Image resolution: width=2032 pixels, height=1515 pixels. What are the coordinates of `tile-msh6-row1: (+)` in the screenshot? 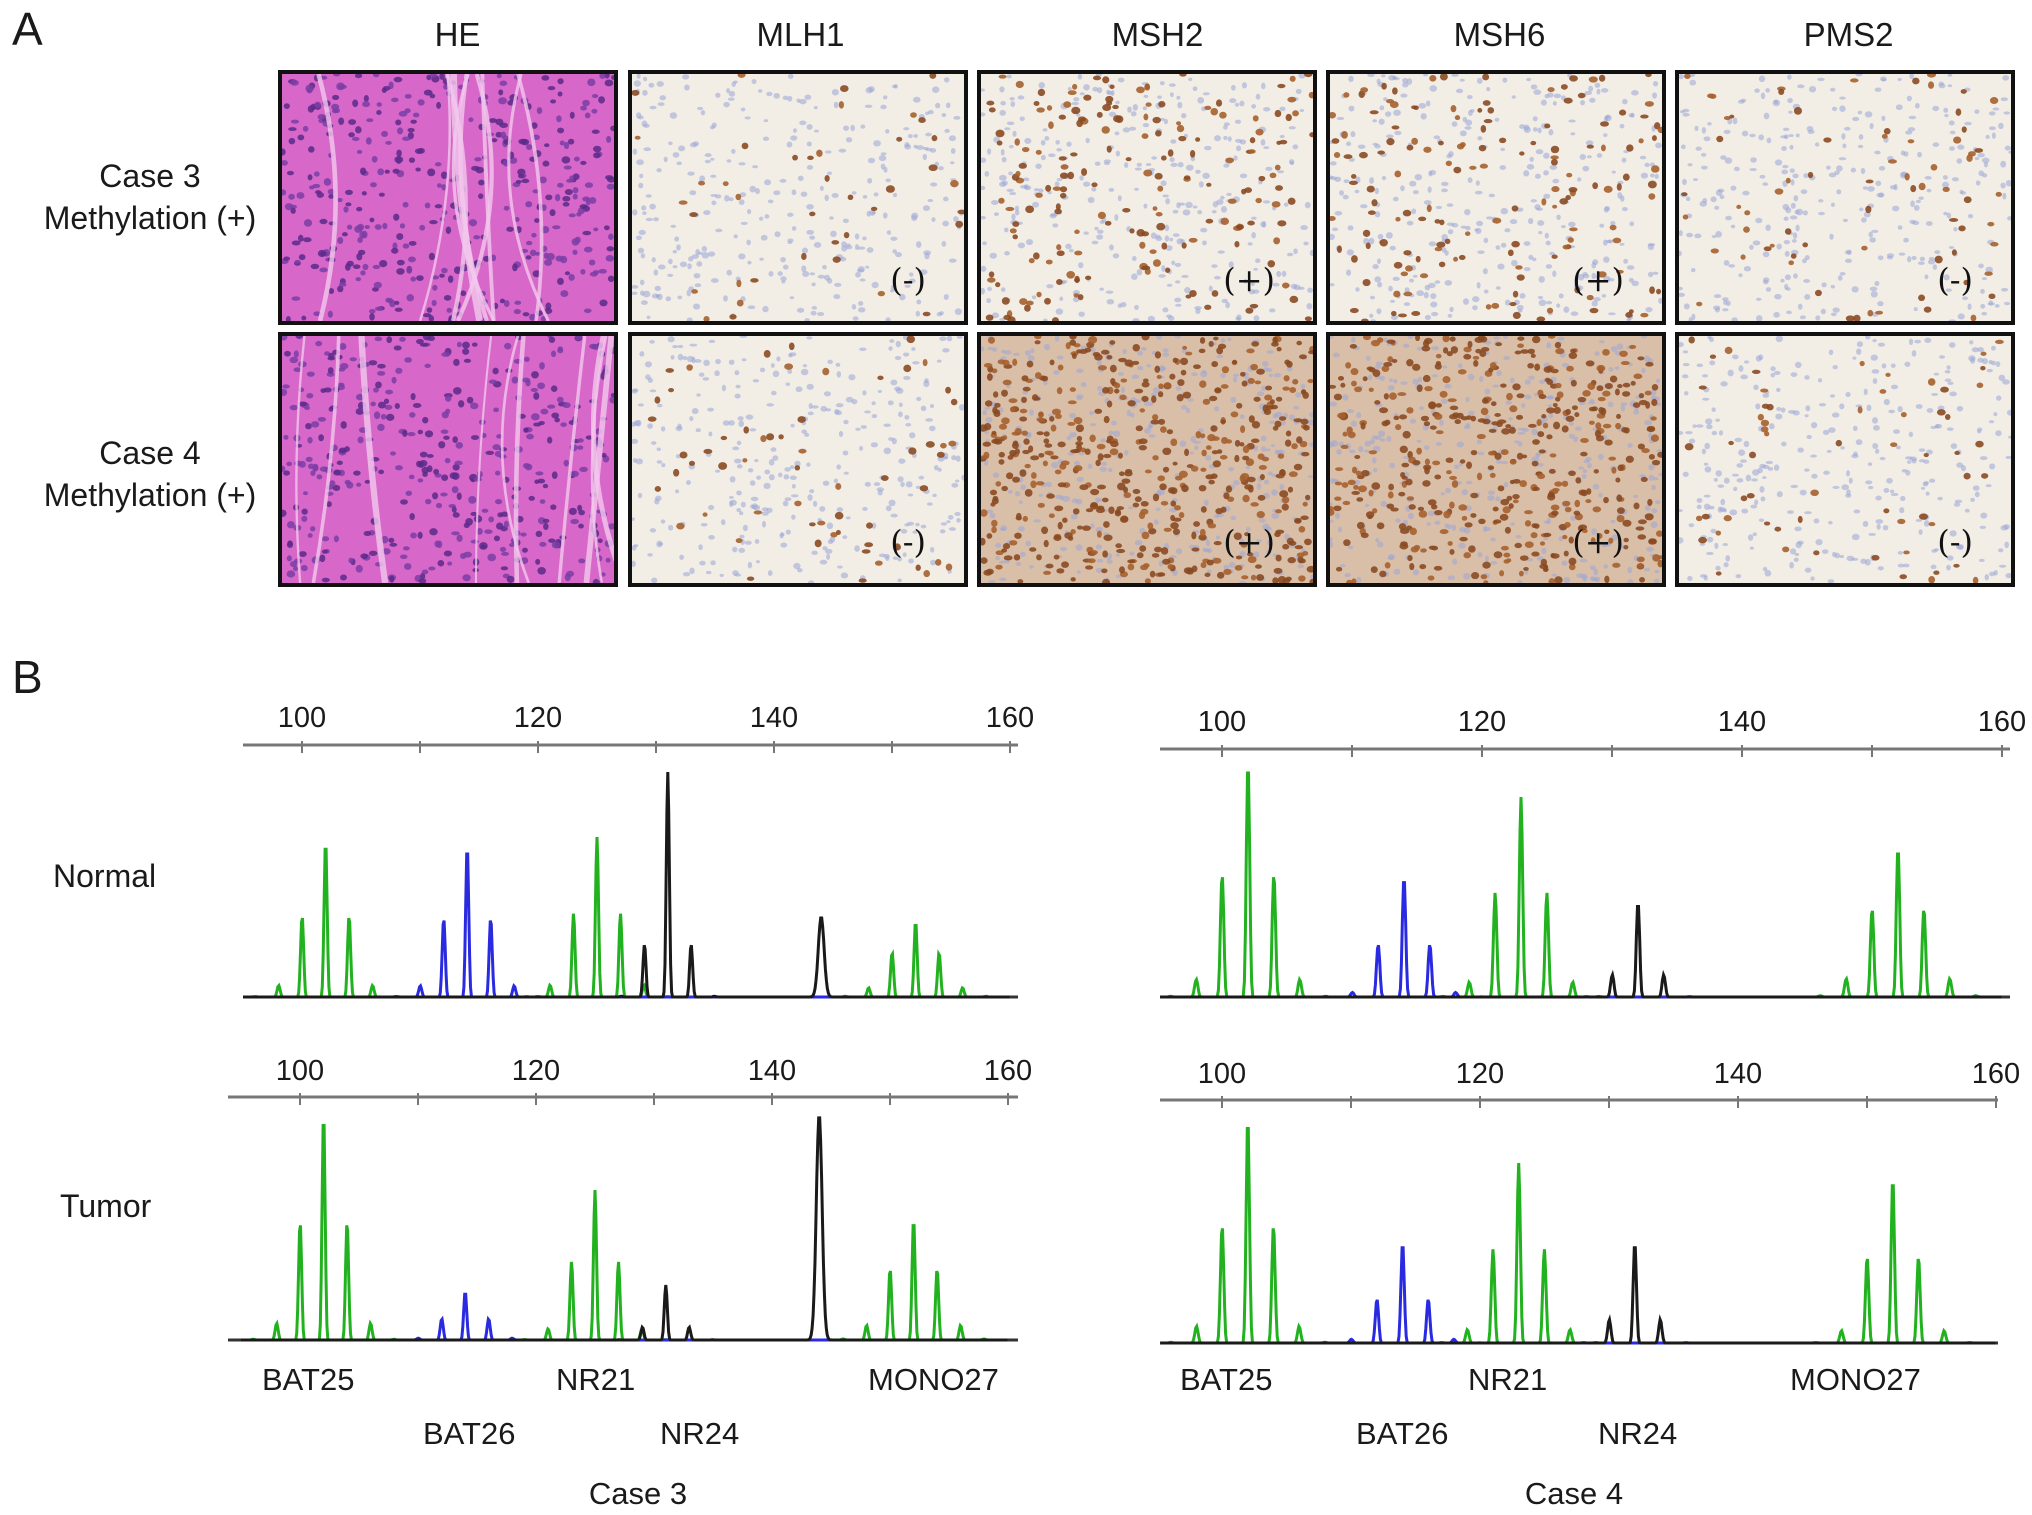 It's located at (1496, 197).